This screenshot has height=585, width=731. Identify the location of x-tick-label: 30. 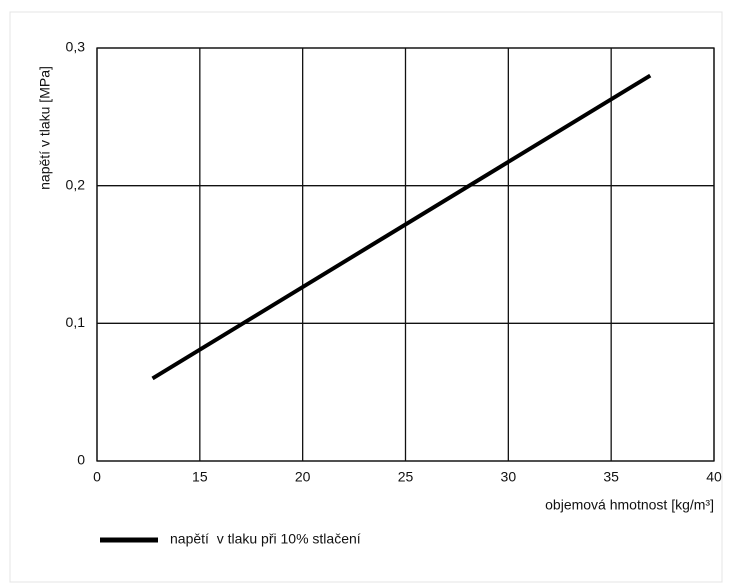
(509, 477).